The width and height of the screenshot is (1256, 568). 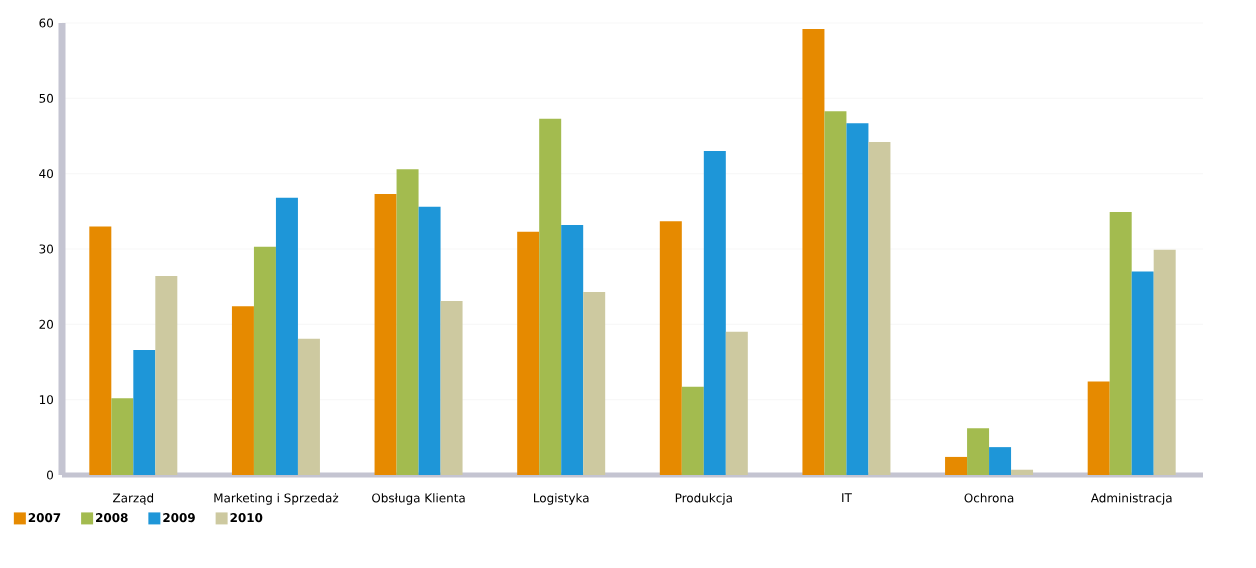 I want to click on x-tick-label: Ochrona, so click(x=989, y=498).